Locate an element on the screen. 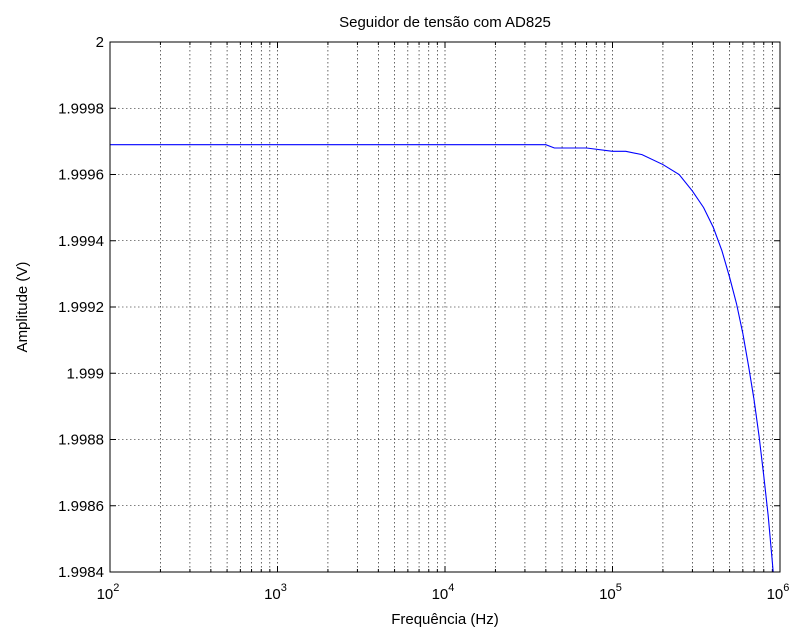  y-tick-label: 1.999 is located at coordinates (85, 373).